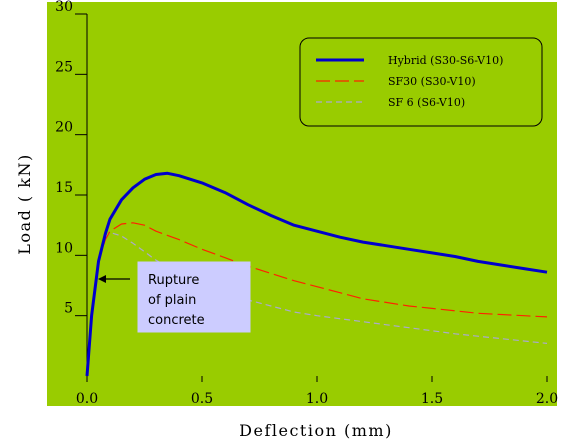 The width and height of the screenshot is (564, 444). Describe the element at coordinates (64, 7) in the screenshot. I see `y-tick-label: 30` at that location.